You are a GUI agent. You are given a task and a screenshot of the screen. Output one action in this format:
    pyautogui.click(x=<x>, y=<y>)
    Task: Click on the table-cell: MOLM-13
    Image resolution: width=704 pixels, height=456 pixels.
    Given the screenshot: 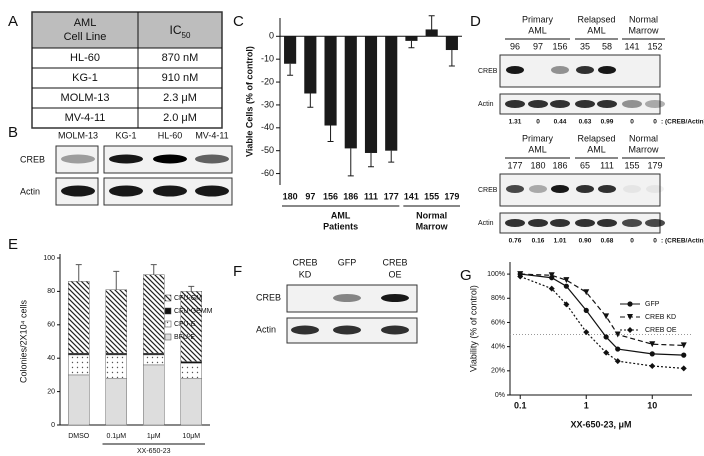 What is the action you would take?
    pyautogui.click(x=85, y=98)
    